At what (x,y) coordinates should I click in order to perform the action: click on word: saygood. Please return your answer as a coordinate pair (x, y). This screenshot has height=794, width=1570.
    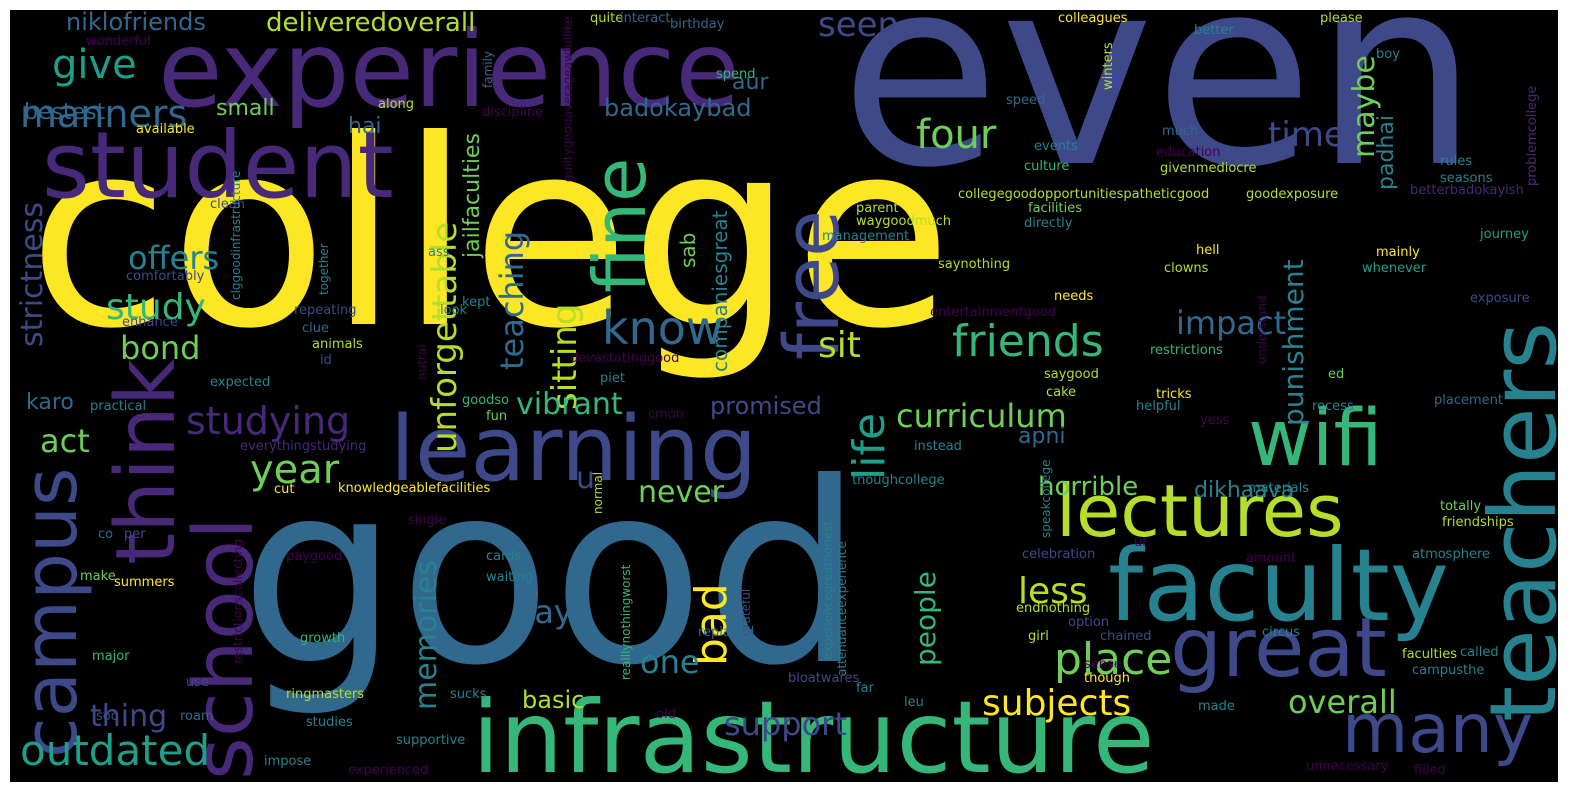
    Looking at the image, I should click on (1071, 374).